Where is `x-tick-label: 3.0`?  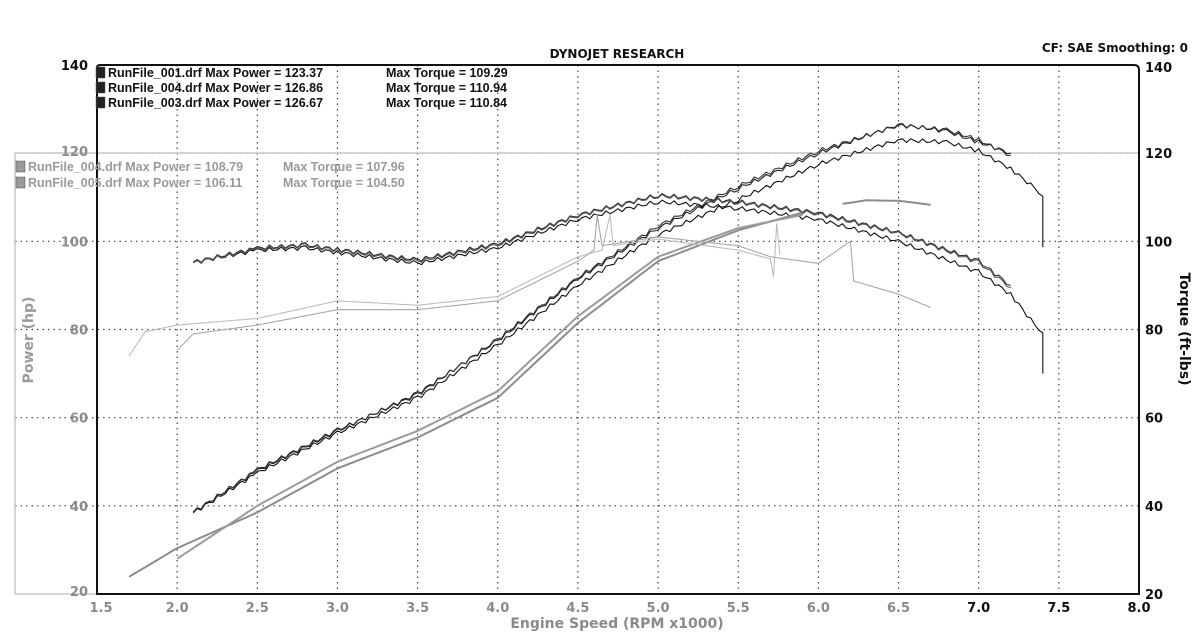 x-tick-label: 3.0 is located at coordinates (337, 608).